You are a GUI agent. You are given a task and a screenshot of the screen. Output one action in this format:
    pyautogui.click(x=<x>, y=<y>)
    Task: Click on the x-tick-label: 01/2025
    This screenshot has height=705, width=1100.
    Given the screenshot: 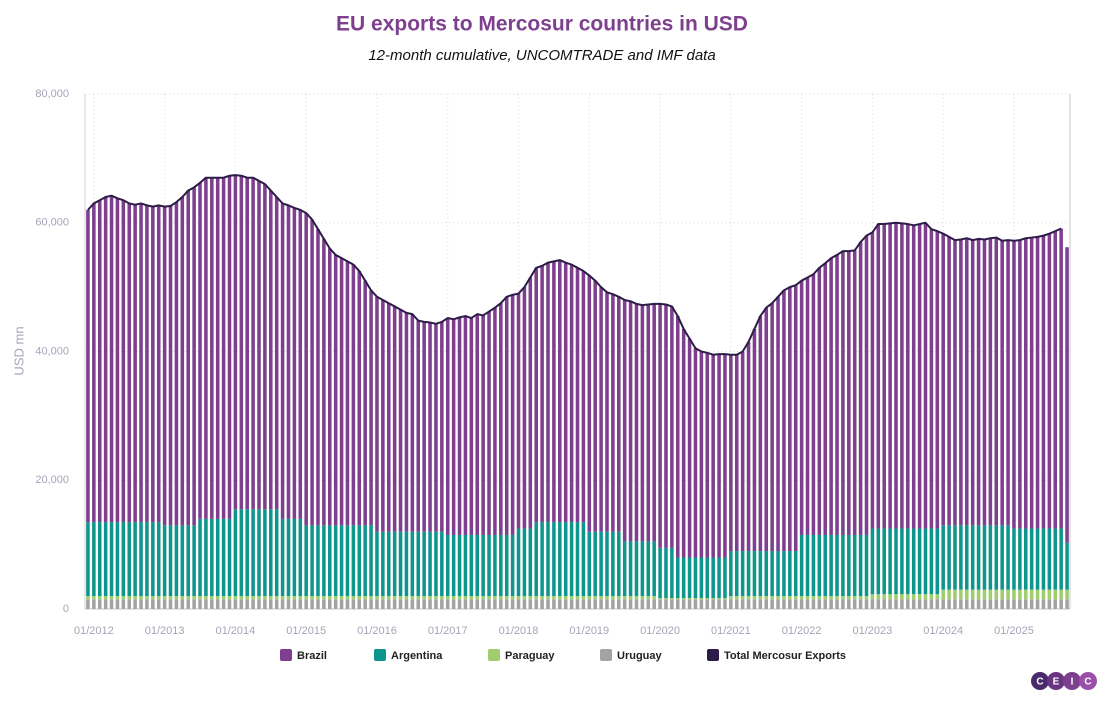 What is the action you would take?
    pyautogui.click(x=1014, y=631)
    